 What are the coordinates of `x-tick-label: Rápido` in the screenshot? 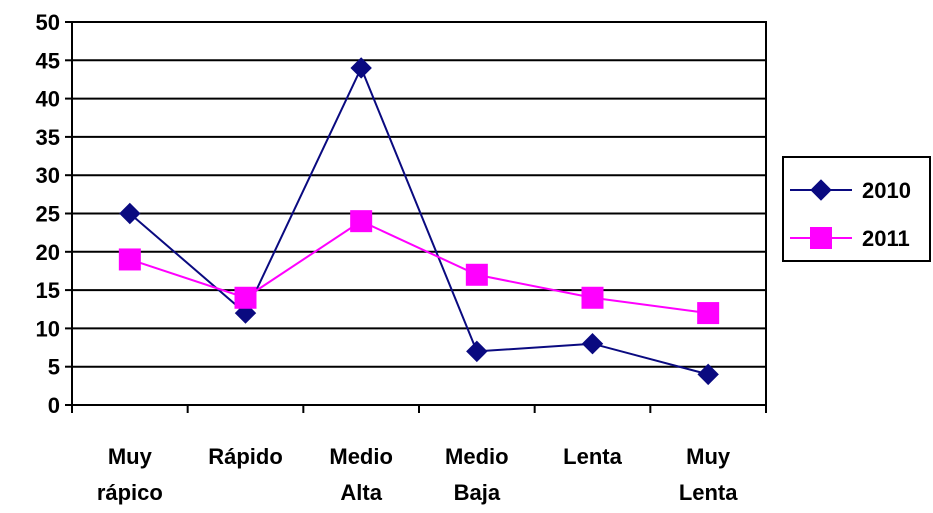 It's located at (245, 456).